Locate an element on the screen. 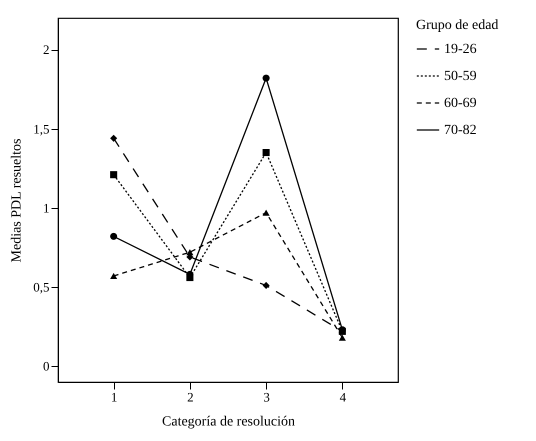 This screenshot has width=536, height=441. x-tick-label: 4 is located at coordinates (343, 397).